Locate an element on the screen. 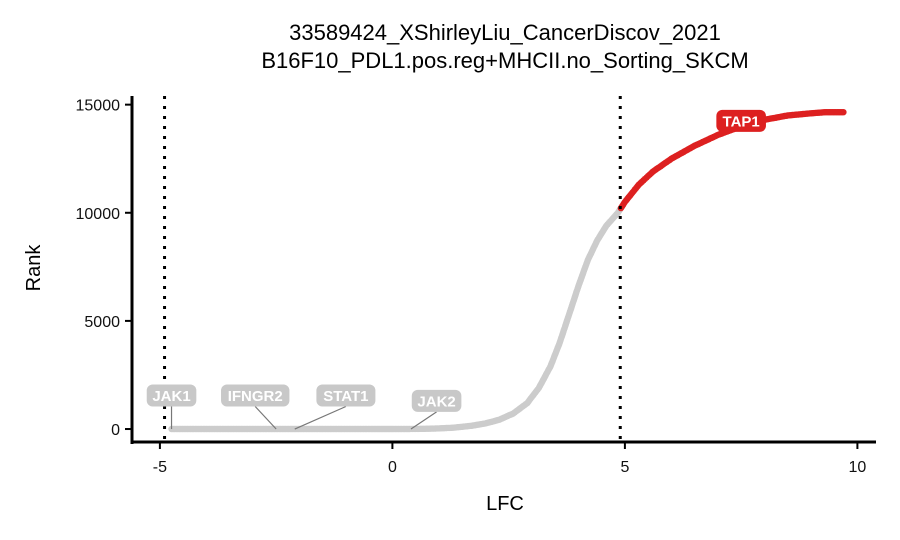 This screenshot has width=900, height=540. label-text: STAT1 is located at coordinates (345, 396).